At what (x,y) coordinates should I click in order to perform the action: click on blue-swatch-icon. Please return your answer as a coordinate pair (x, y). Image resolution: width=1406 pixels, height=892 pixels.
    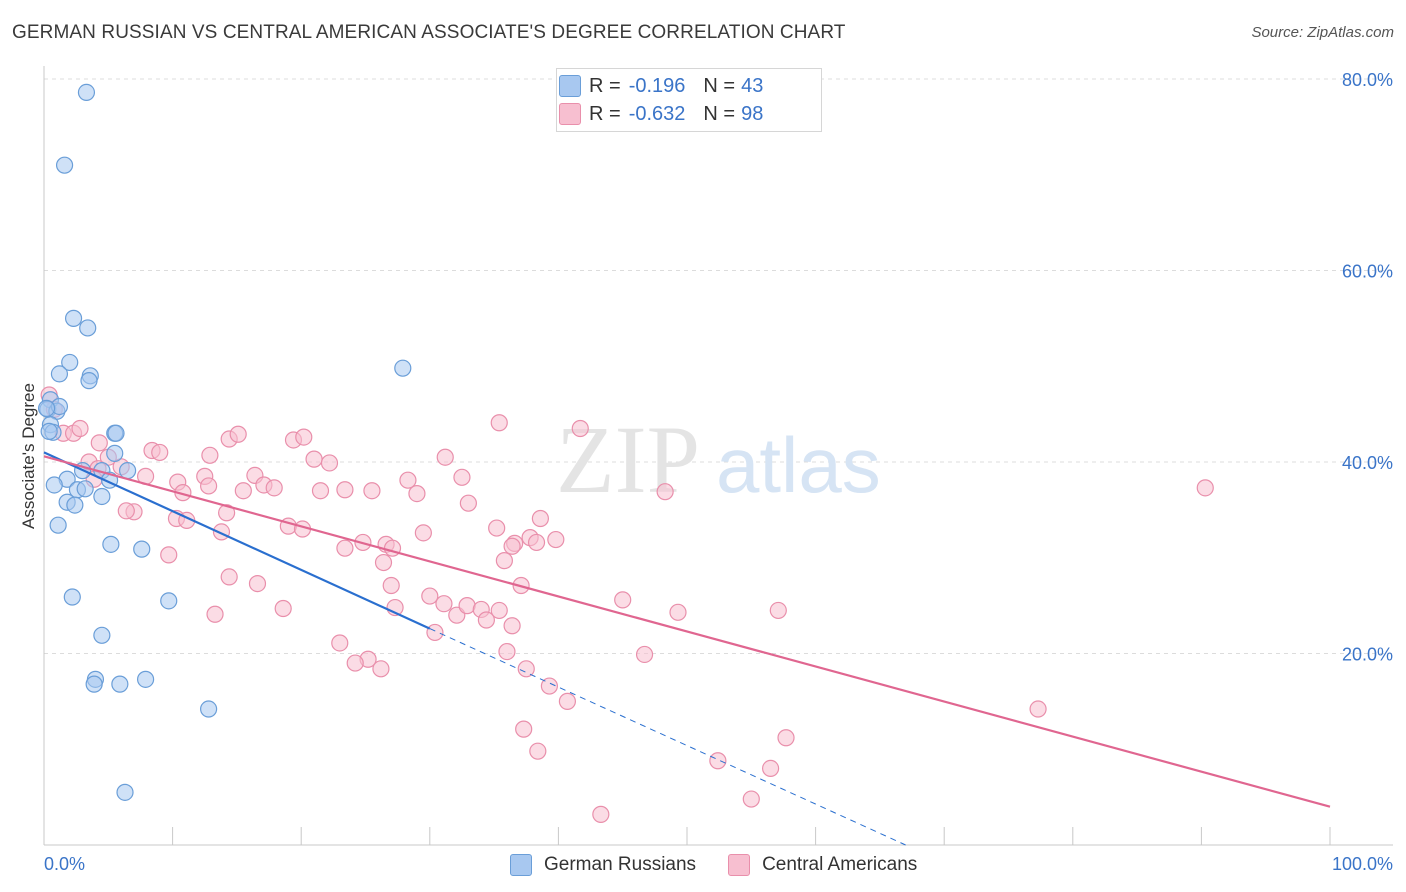
    Looking at the image, I should click on (570, 86).